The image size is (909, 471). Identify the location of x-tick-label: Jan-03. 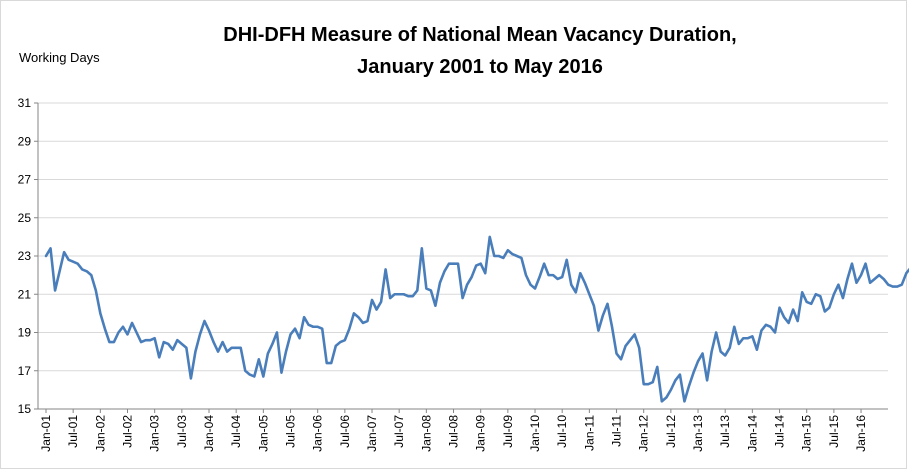
(155, 433).